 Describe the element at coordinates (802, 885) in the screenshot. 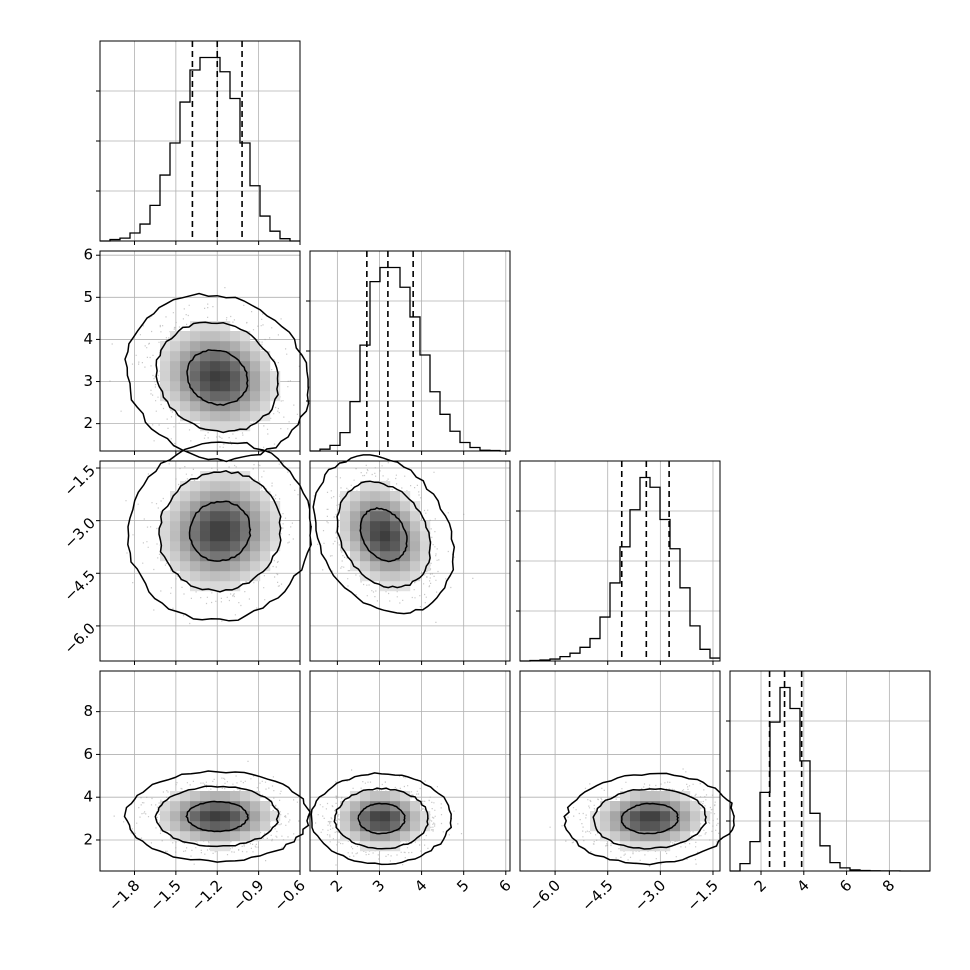

I see `x-tick-label: 4` at that location.